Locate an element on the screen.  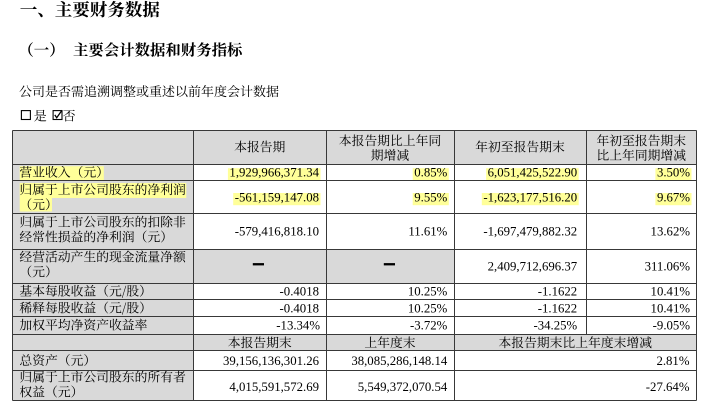
svg-text: -579,416,818.10 is located at coordinates (277, 232).